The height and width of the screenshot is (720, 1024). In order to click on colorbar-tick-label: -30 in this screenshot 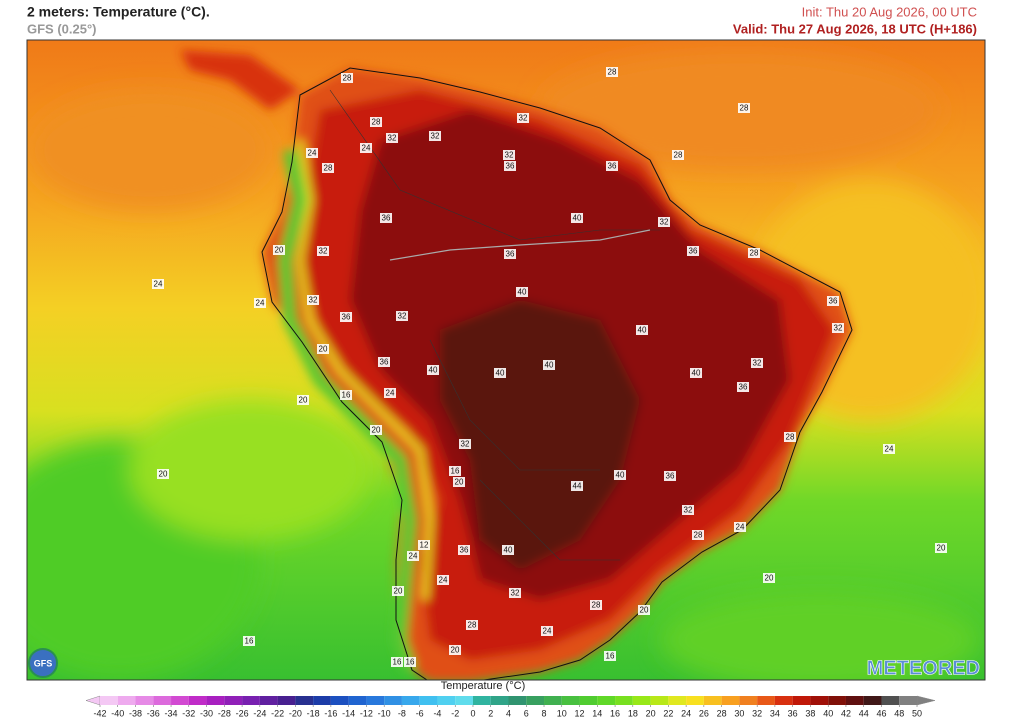, I will do `click(206, 713)`.